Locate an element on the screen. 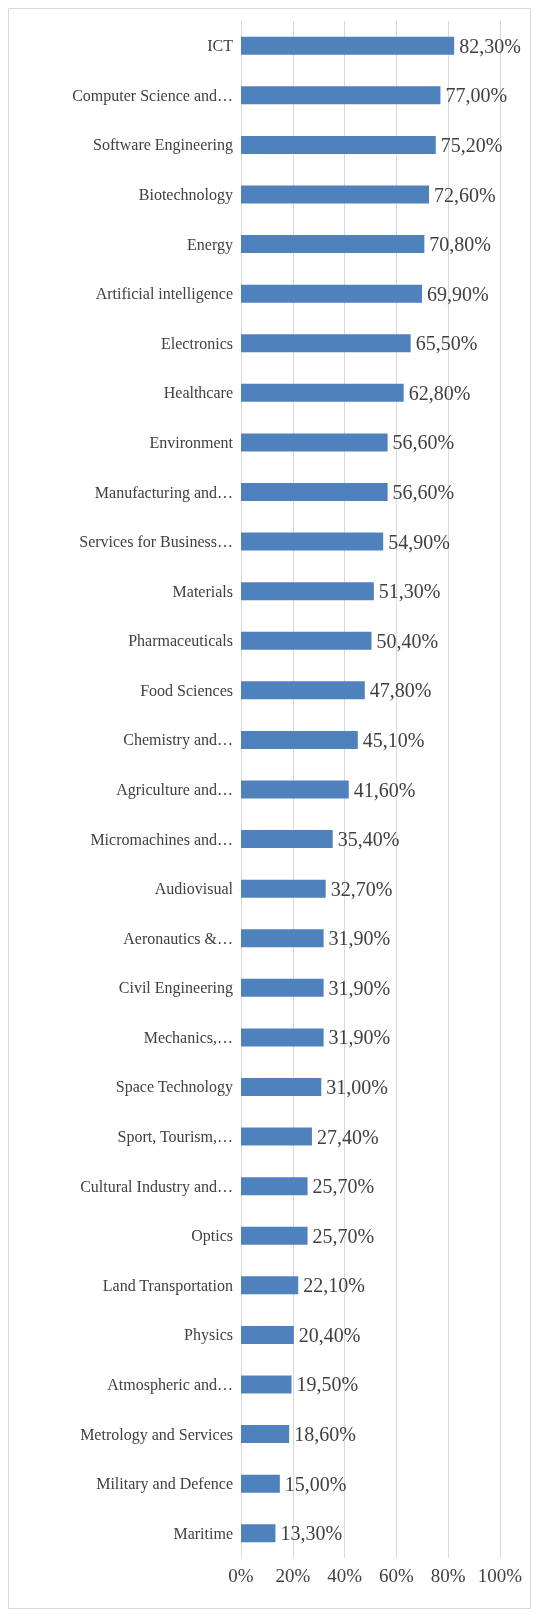 The image size is (539, 1617). y-tick-label: Software Engineering is located at coordinates (163, 145).